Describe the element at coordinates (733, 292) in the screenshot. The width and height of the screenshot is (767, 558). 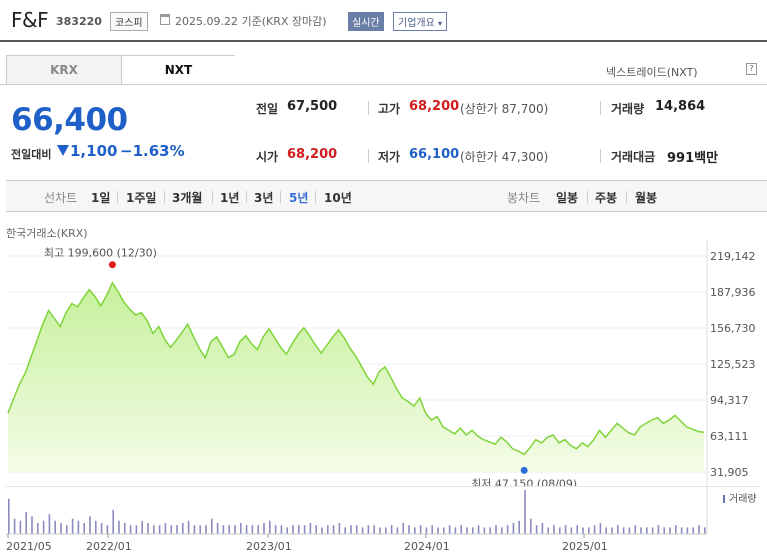
I see `y-tick-label: 187,936` at that location.